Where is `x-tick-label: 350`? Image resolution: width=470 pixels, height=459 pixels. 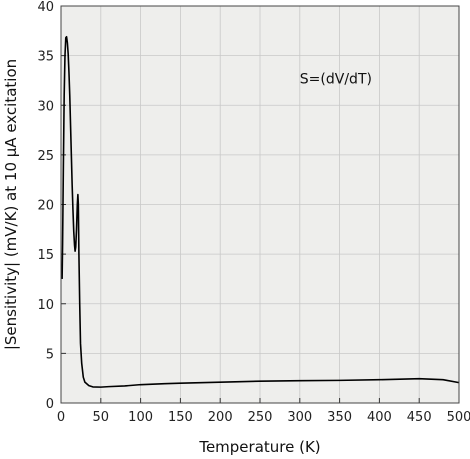
x-tick-label: 350 is located at coordinates (339, 417).